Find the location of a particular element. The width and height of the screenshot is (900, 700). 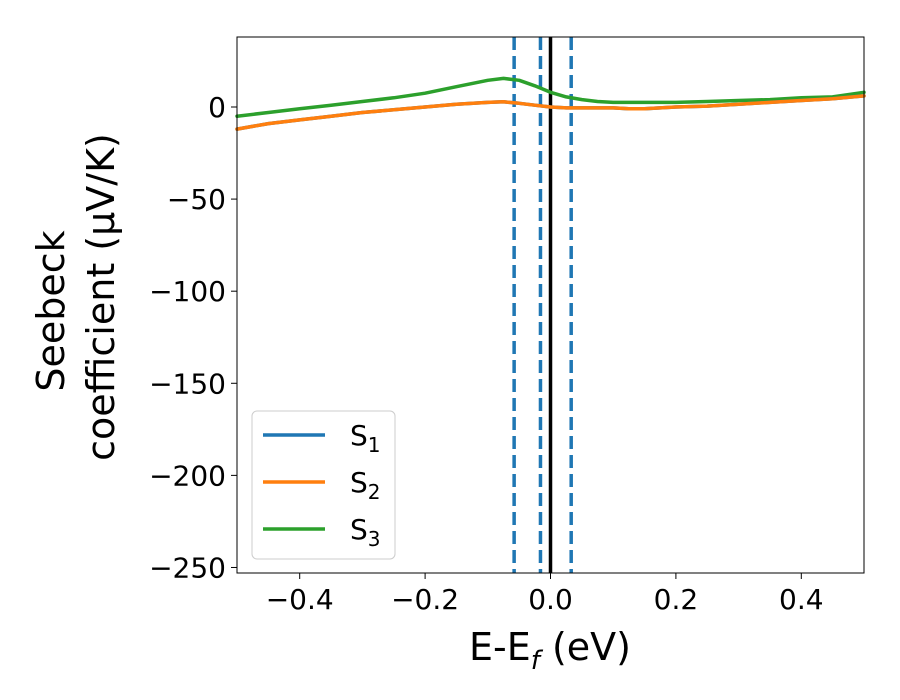

series-line-s2 is located at coordinates (550, 112).